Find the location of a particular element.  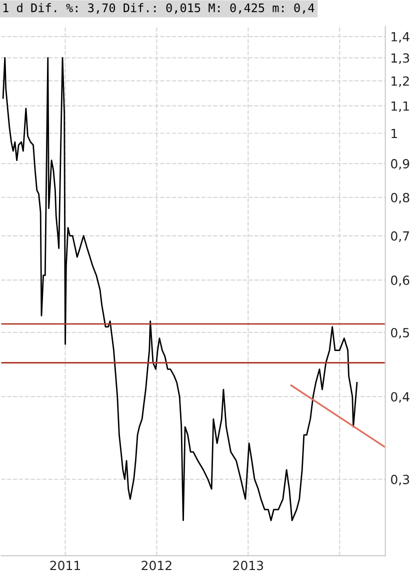

x-tick-label: 2013 is located at coordinates (248, 565).